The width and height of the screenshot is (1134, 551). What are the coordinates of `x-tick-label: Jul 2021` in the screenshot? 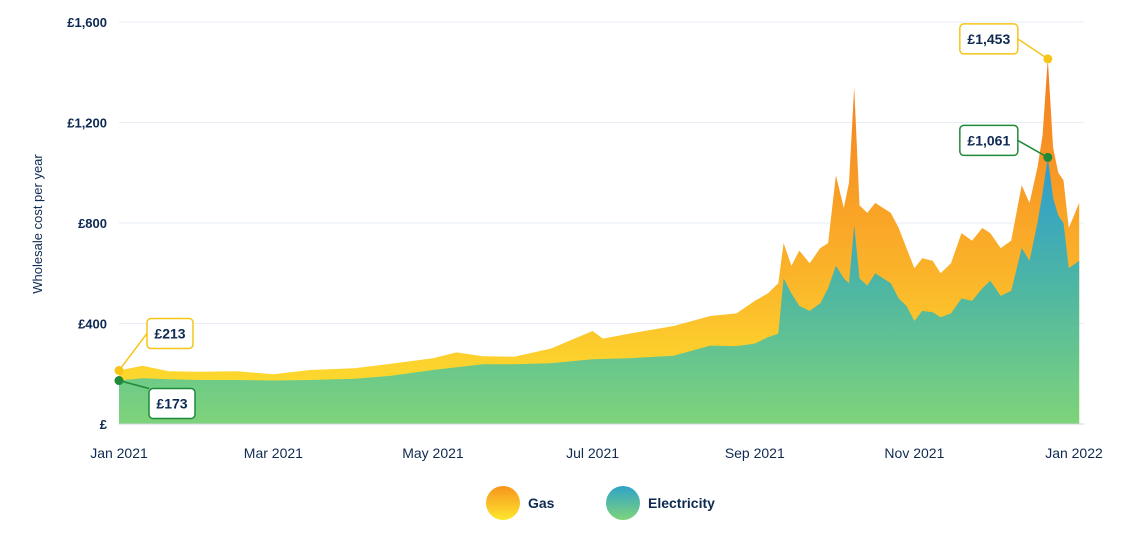 It's located at (592, 453).